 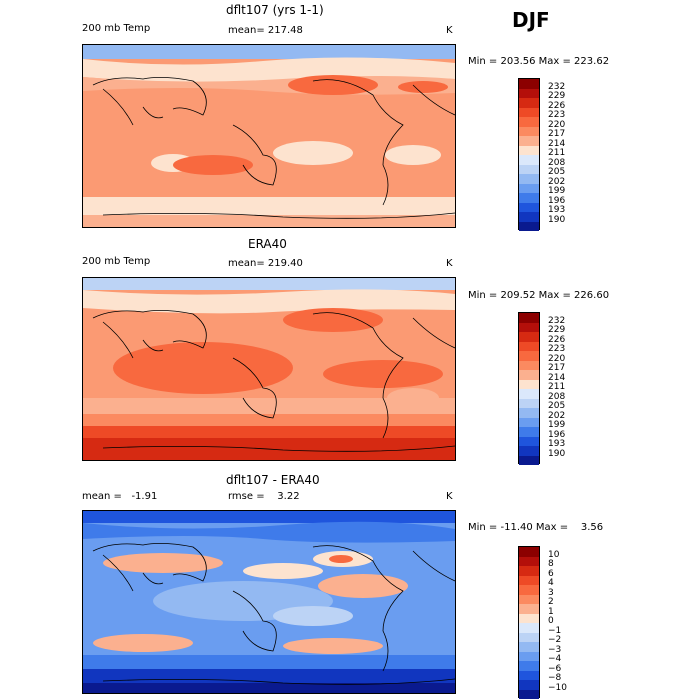 I want to click on panel3-rmse: rmse = 3.22, so click(x=264, y=496).